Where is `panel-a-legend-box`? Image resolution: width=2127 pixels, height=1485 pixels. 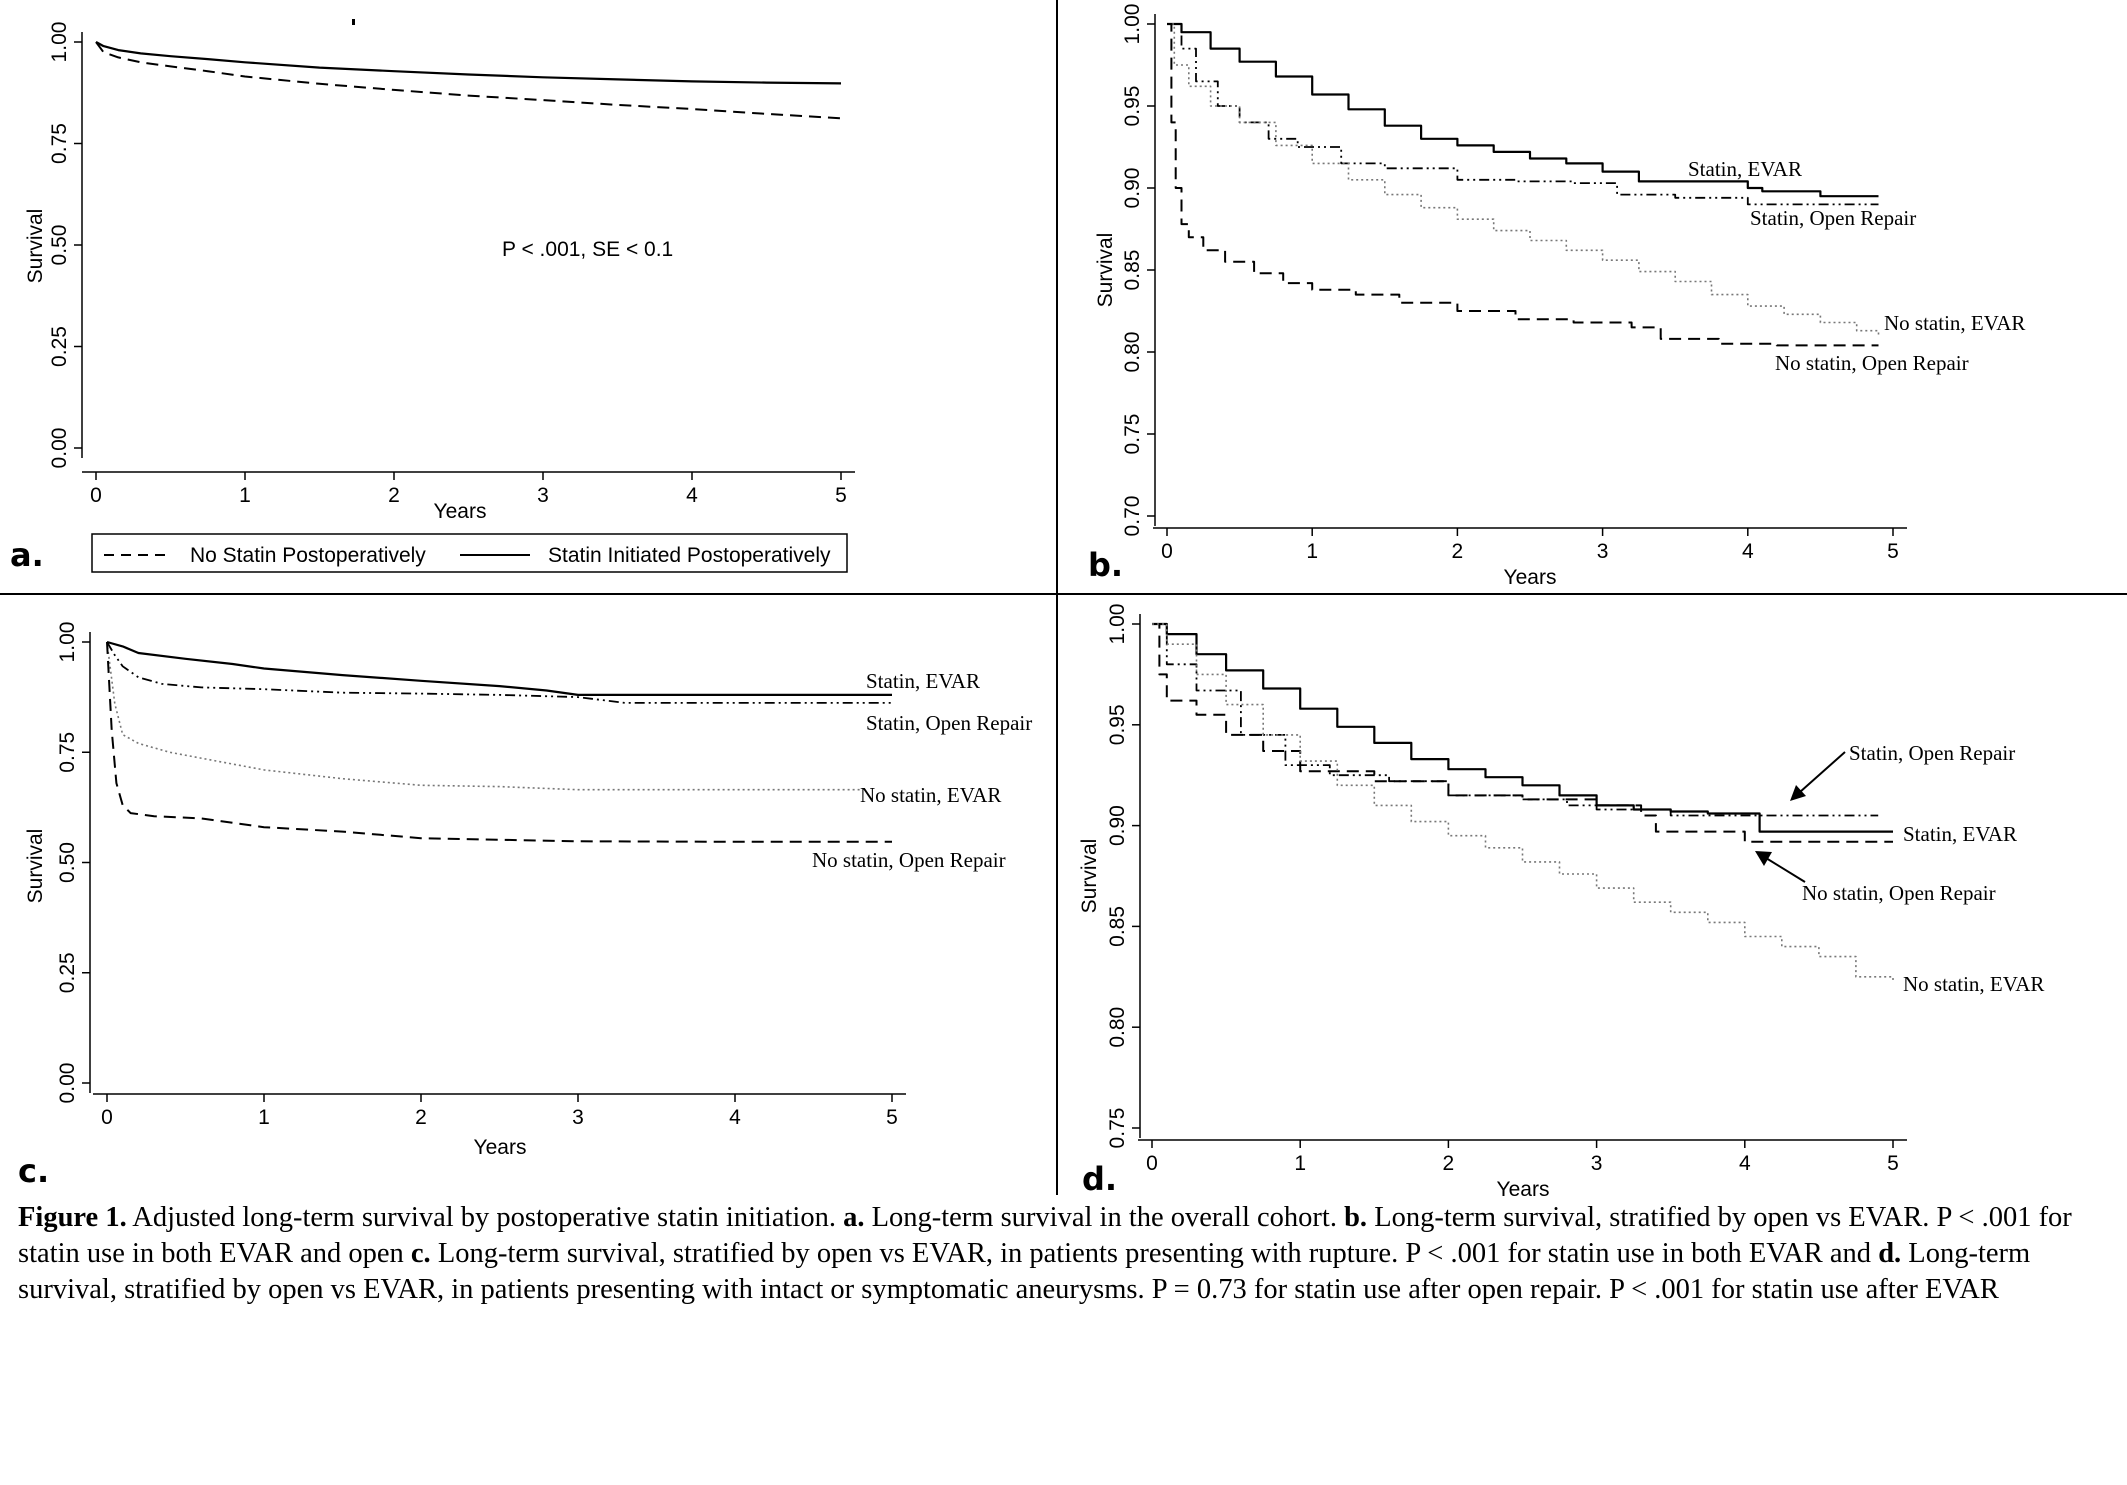 panel-a-legend-box is located at coordinates (469, 553).